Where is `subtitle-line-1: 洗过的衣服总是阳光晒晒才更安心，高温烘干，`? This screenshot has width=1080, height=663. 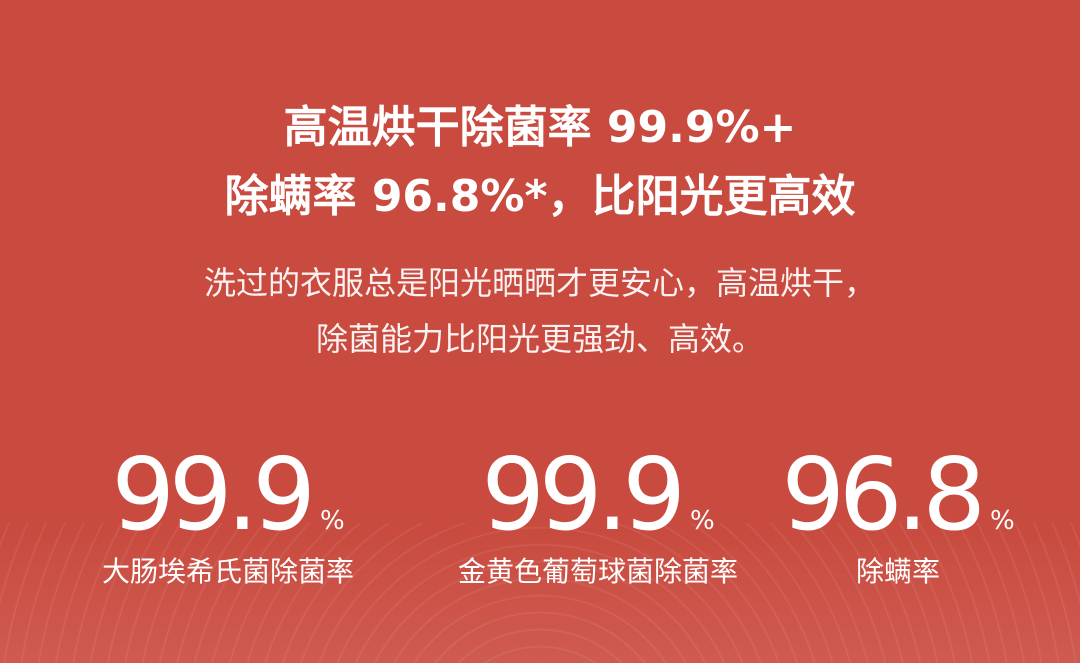 subtitle-line-1: 洗过的衣服总是阳光晒晒才更安心，高温烘干， is located at coordinates (539, 283).